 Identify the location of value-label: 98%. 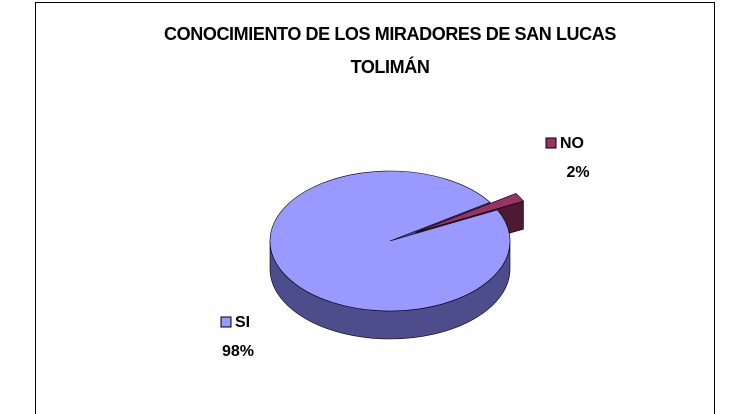
(238, 351).